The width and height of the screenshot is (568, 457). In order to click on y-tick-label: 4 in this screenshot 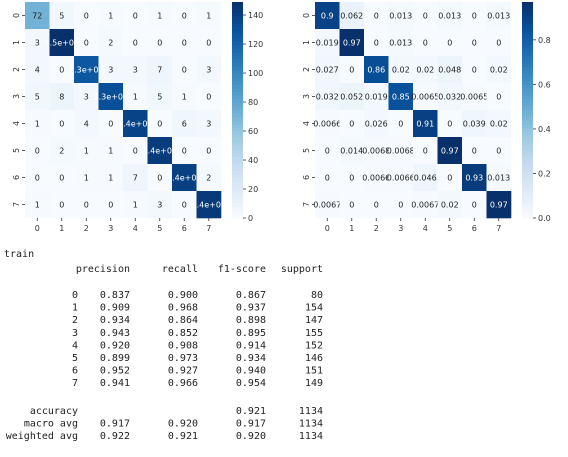, I will do `click(16, 123)`.